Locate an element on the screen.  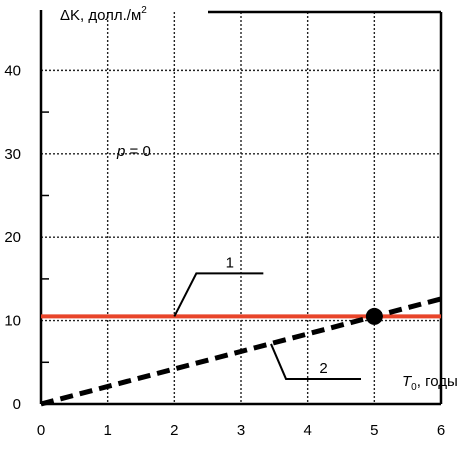
y-tick-label: 30 is located at coordinates (12, 154).